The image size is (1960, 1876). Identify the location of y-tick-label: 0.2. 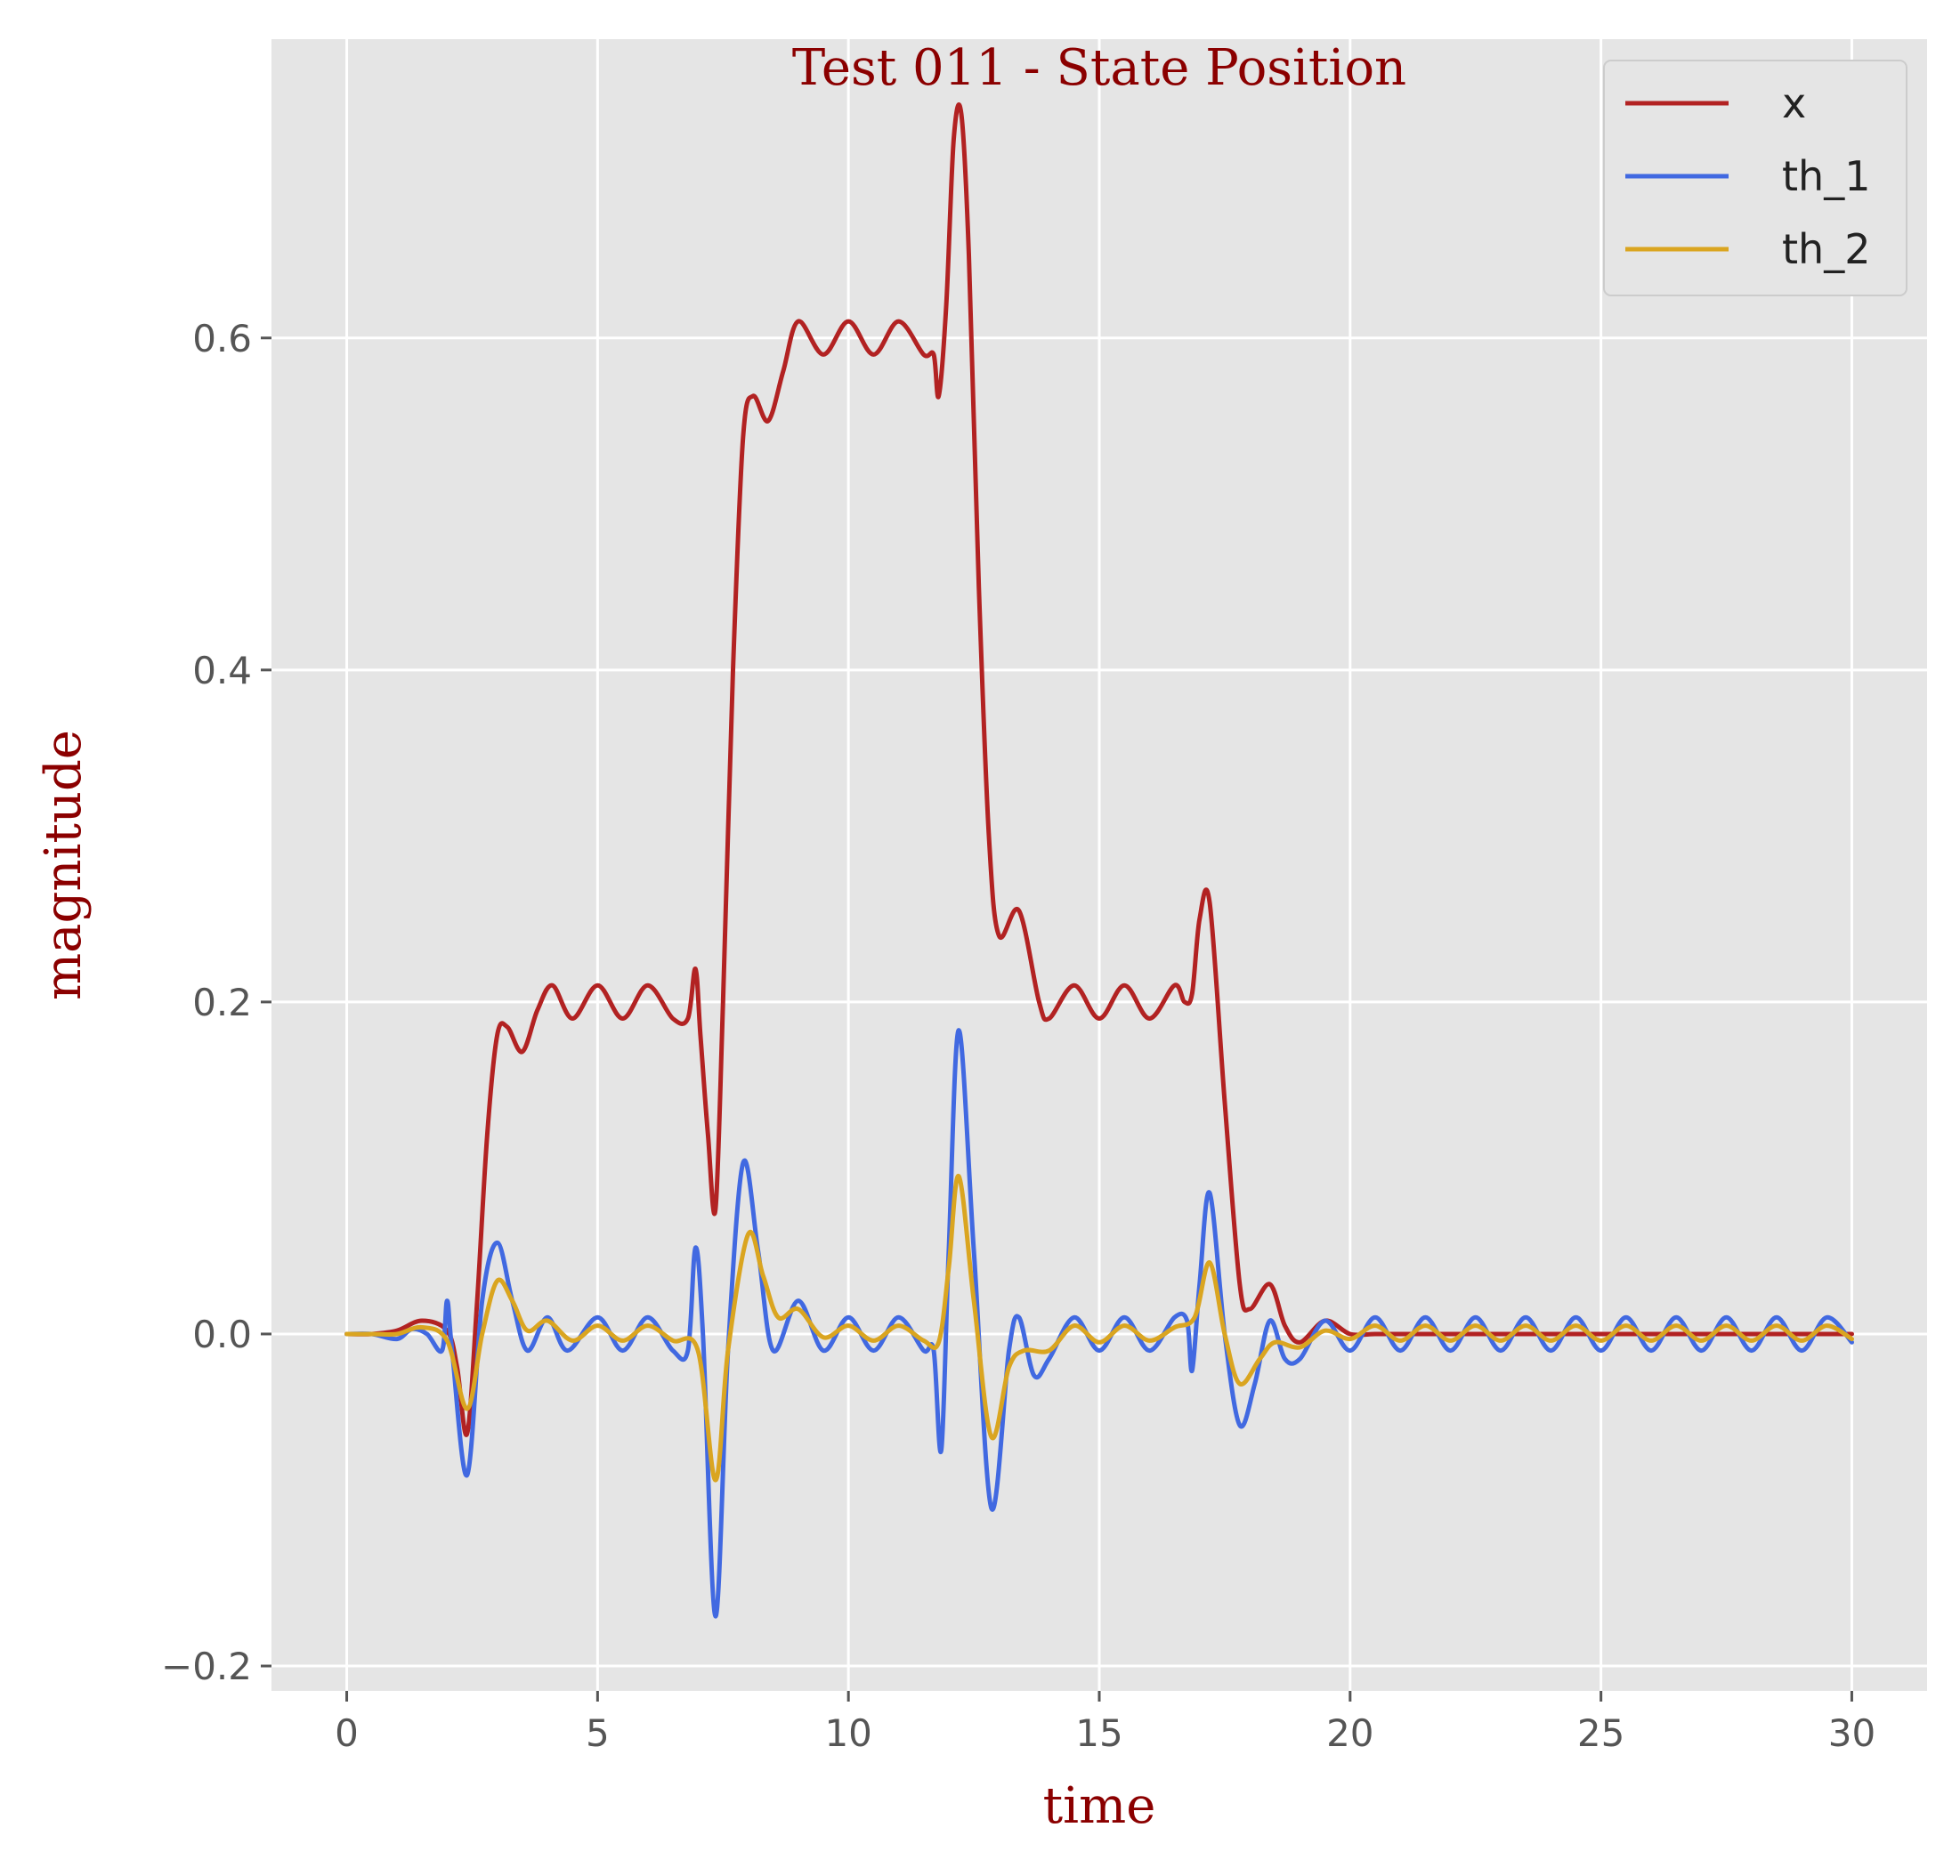
(222, 1002).